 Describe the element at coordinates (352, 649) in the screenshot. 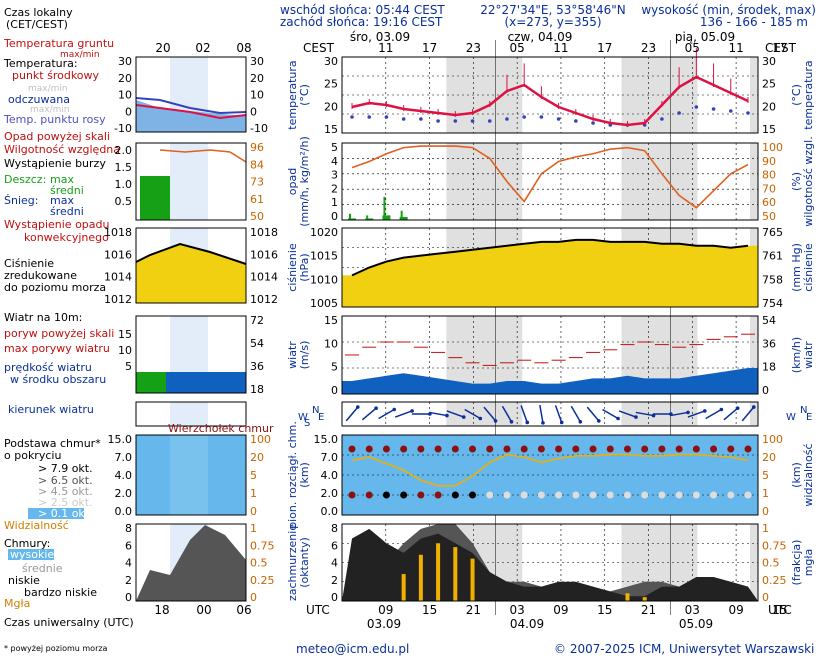

I see `email-link: meteo@icm.edu.pl` at that location.